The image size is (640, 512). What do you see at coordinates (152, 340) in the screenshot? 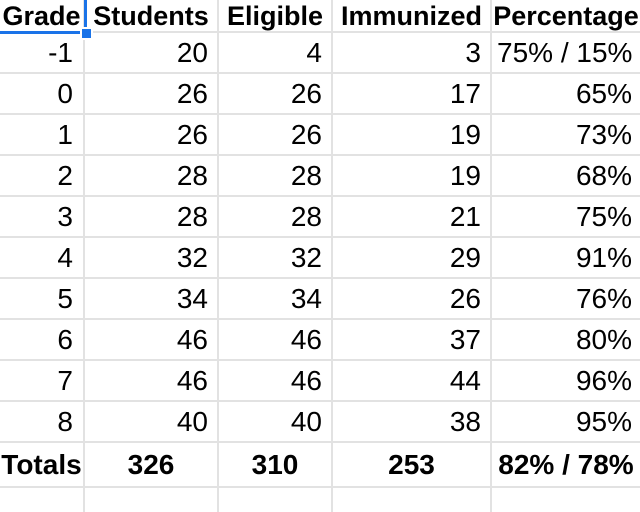
I see `cell-students-row-7: 46` at bounding box center [152, 340].